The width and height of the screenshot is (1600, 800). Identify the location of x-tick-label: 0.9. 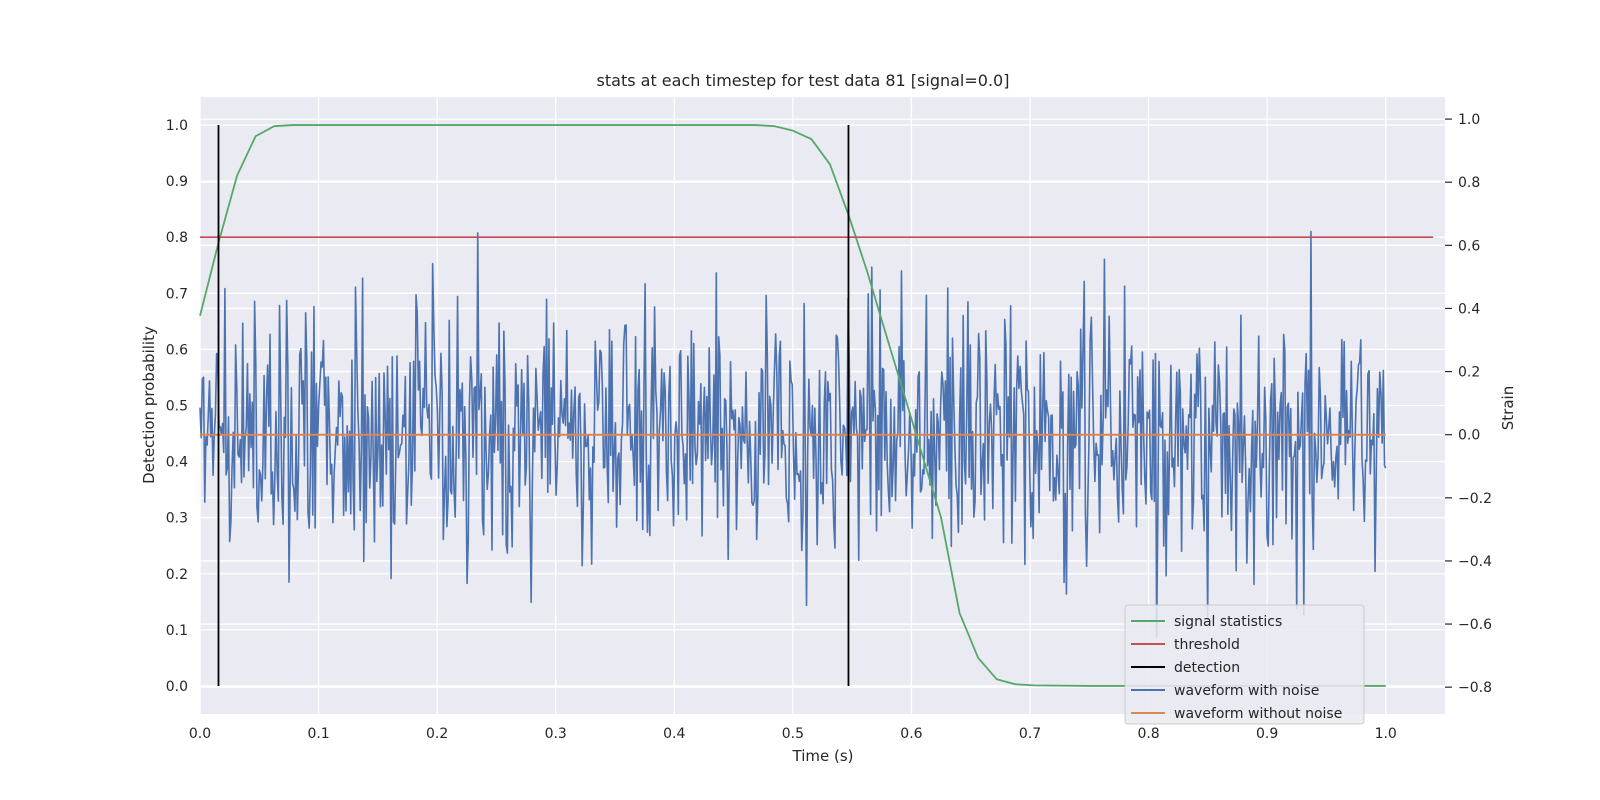
(1267, 734).